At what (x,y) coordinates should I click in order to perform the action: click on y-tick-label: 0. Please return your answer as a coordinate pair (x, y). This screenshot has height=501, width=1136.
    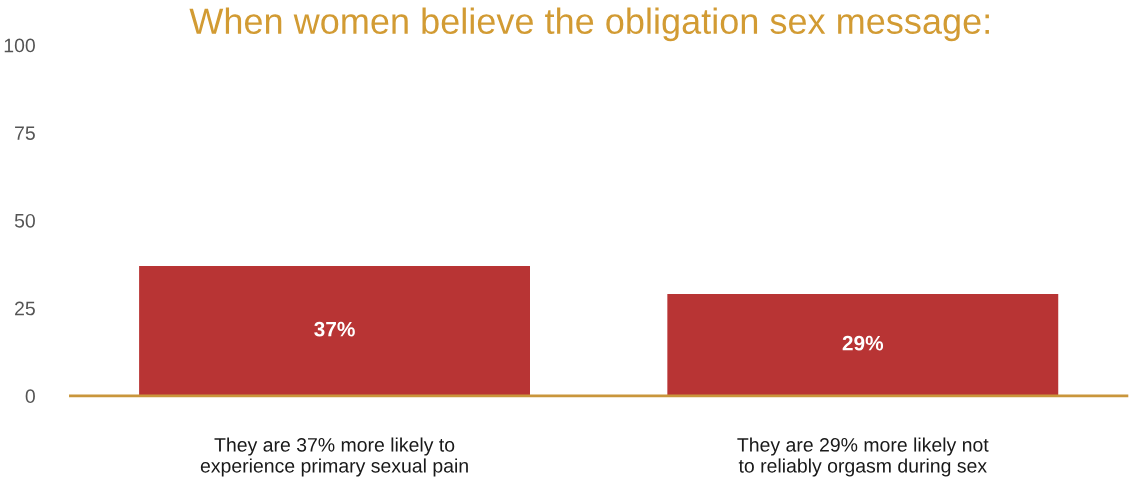
    Looking at the image, I should click on (30, 396).